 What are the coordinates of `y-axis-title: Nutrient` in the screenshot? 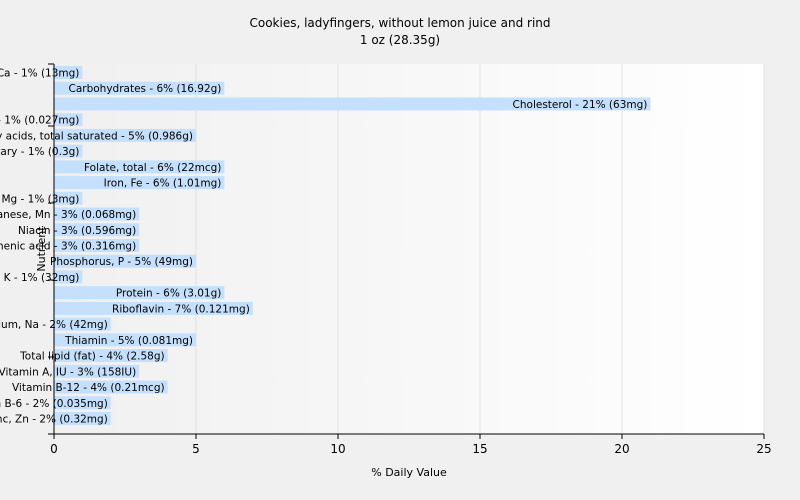 It's located at (41, 249).